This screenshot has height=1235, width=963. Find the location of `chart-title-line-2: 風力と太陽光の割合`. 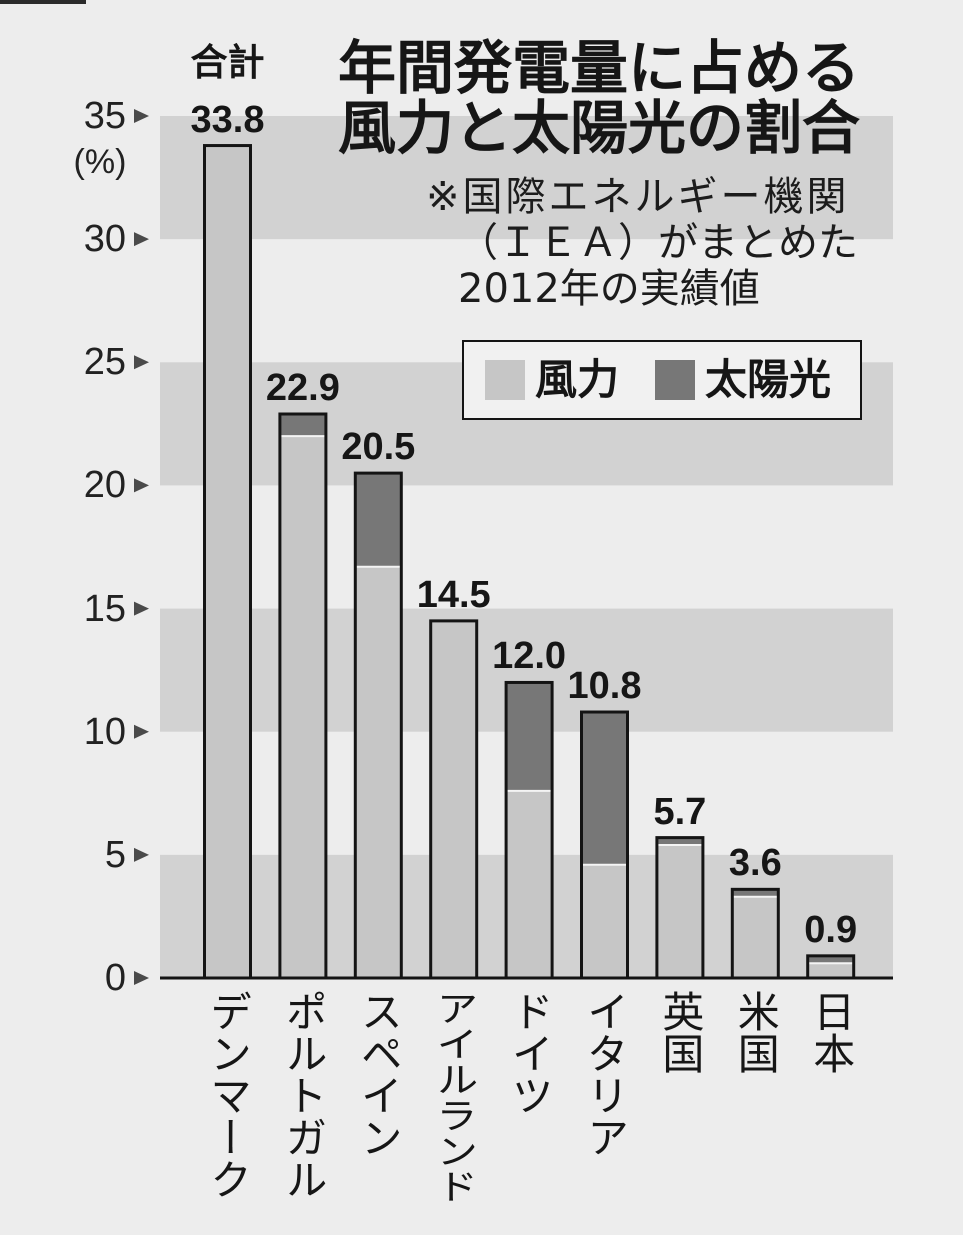

chart-title-line-2: 風力と太陽光の割合 is located at coordinates (599, 128).